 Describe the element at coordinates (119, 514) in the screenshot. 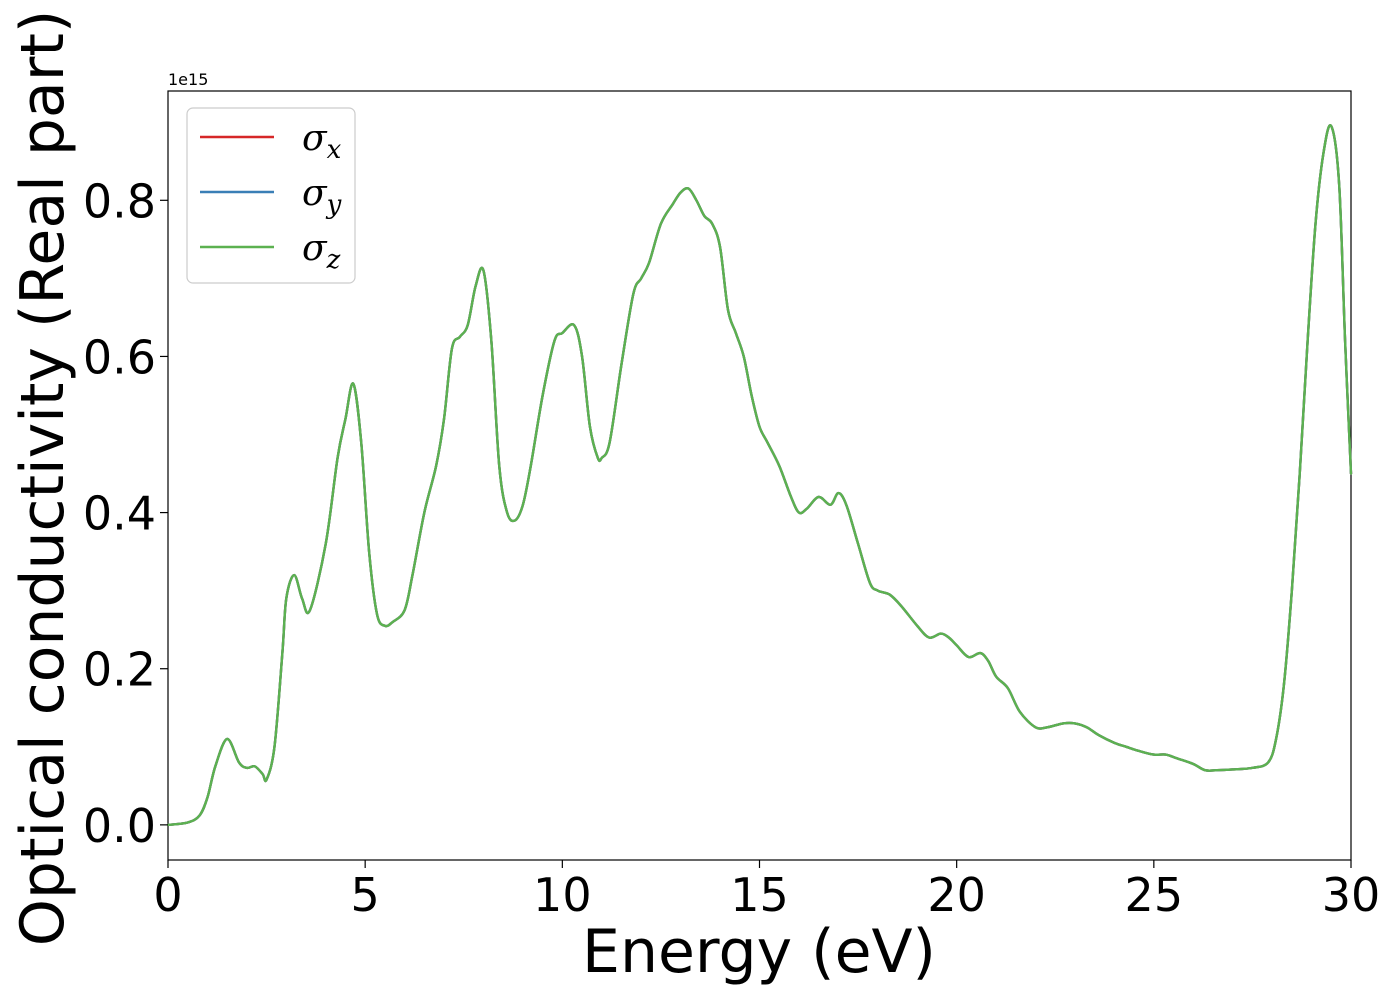

I see `y-tick-label: 0.4` at that location.